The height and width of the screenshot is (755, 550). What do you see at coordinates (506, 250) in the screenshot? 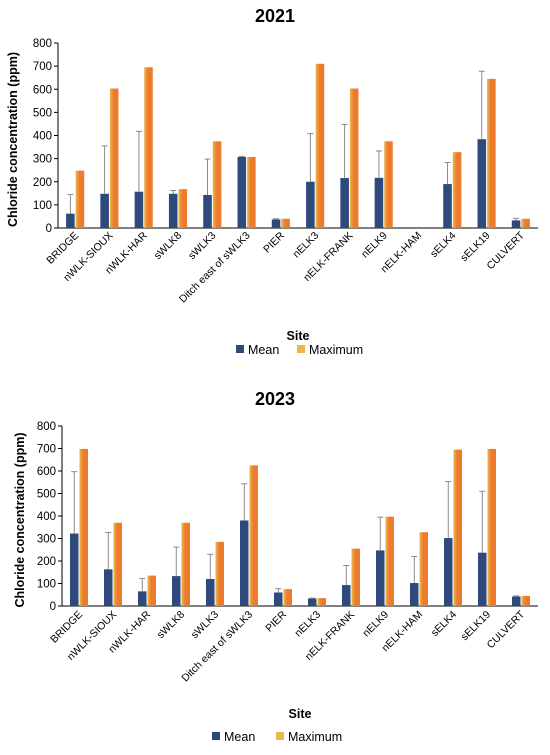
I see `x-category-label: CULVERT` at bounding box center [506, 250].